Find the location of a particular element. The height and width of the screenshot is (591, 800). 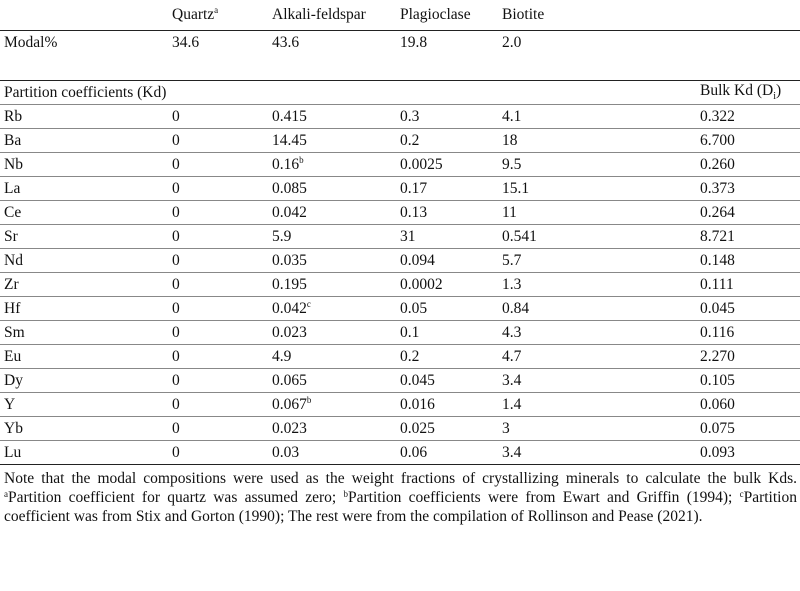

bulk-kd-cell: 0.111 is located at coordinates (748, 284).